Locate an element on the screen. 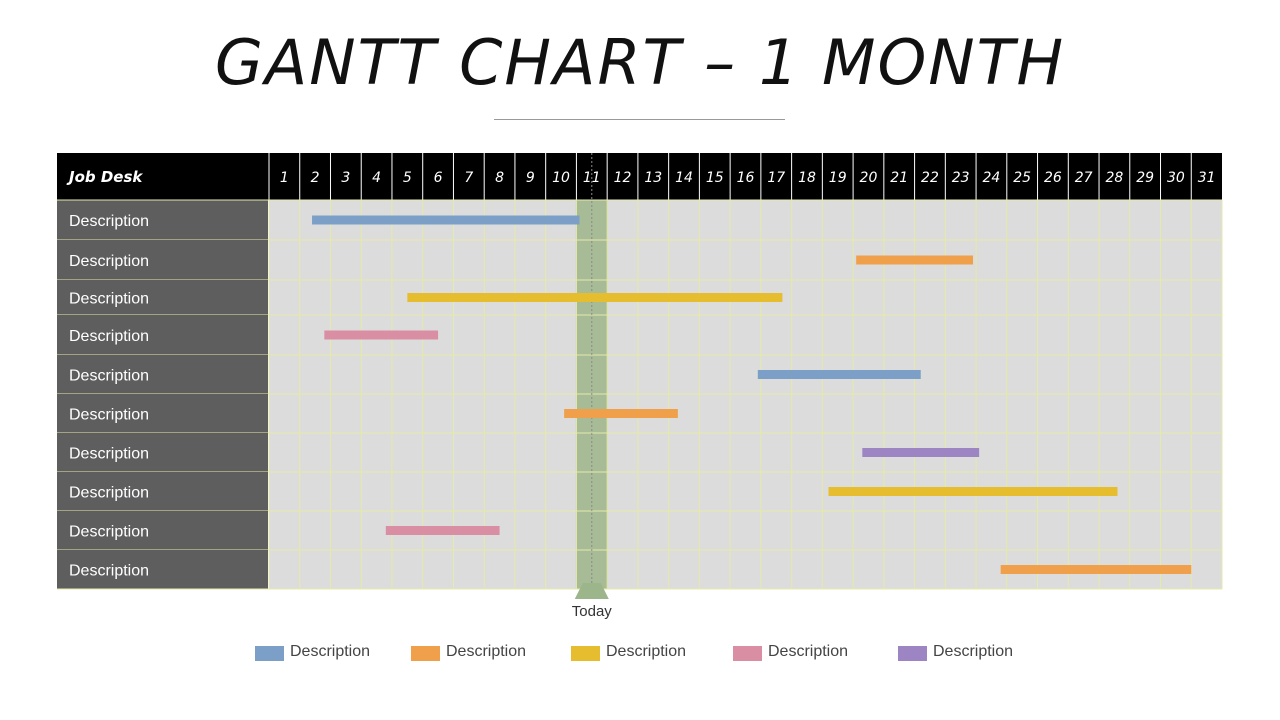 The height and width of the screenshot is (720, 1280). day-label: 20 is located at coordinates (869, 178).